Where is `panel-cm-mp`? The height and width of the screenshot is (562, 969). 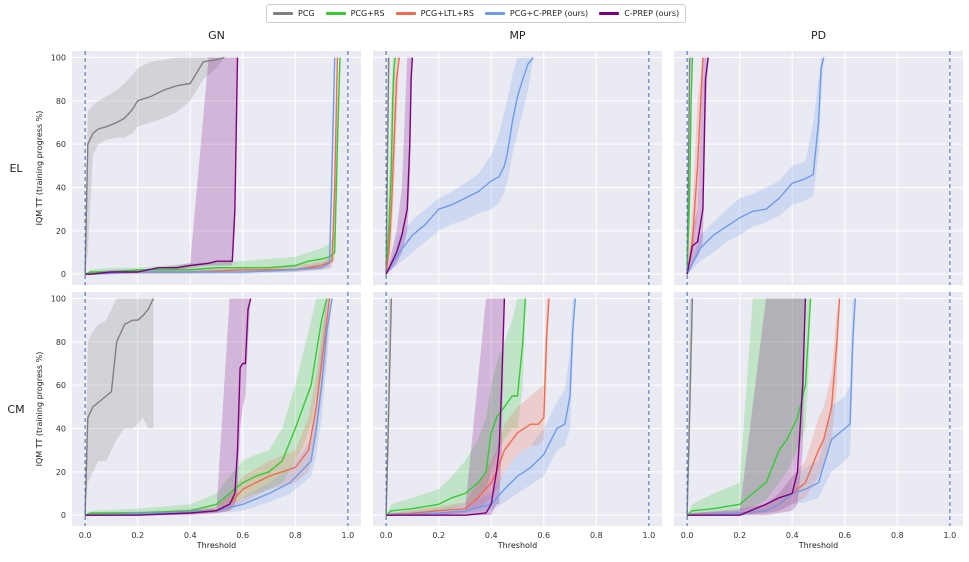 panel-cm-mp is located at coordinates (517, 409).